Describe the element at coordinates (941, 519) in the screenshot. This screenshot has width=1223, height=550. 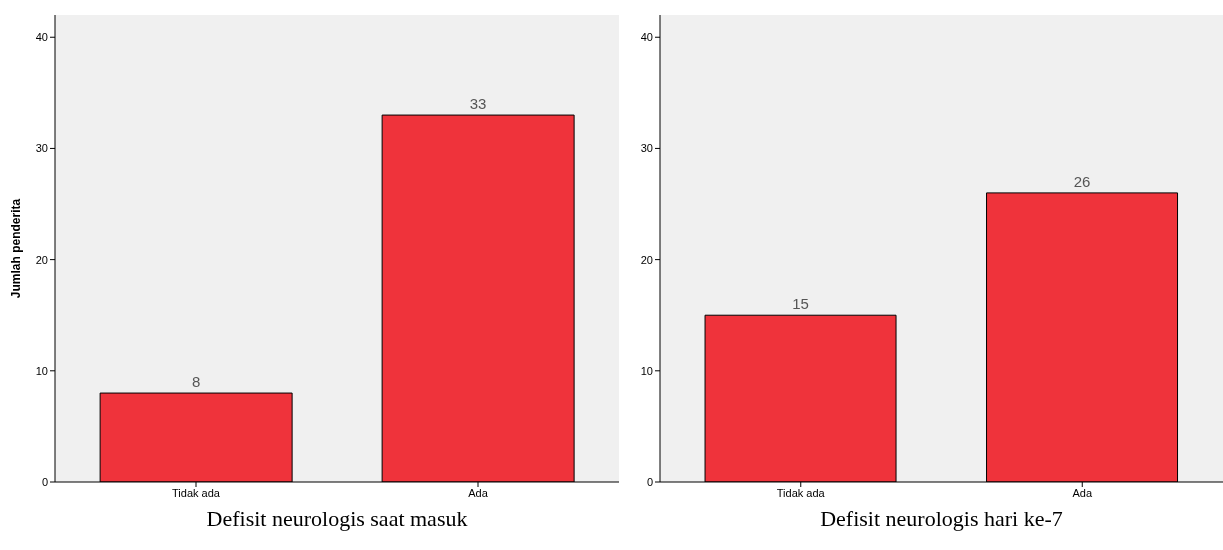
I see `x-axis-title: Defisit neurologis hari ke-7` at that location.